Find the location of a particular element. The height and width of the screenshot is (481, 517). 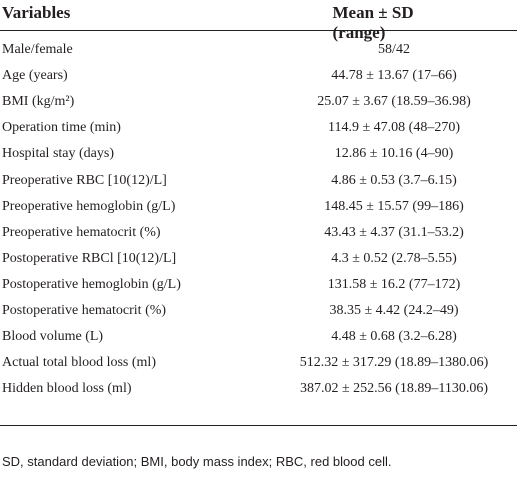

label-cell: Male/female is located at coordinates (37, 49).